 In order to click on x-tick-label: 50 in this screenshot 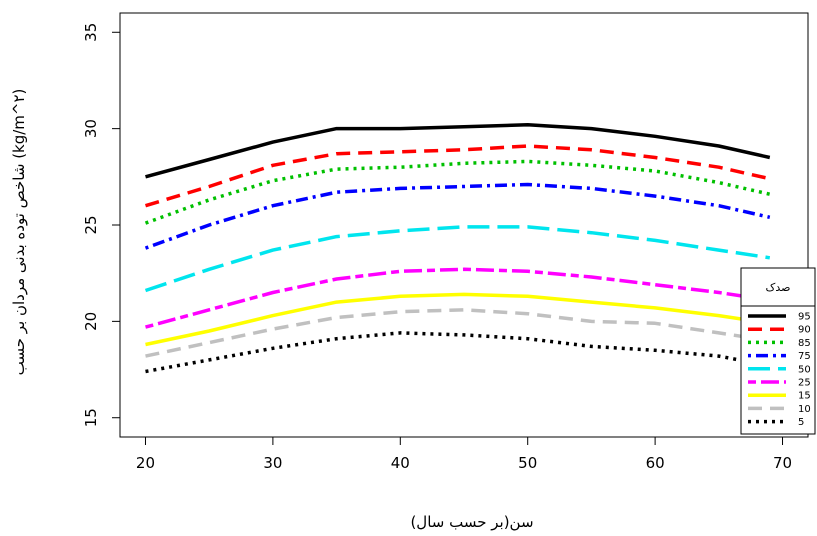, I will do `click(527, 463)`.